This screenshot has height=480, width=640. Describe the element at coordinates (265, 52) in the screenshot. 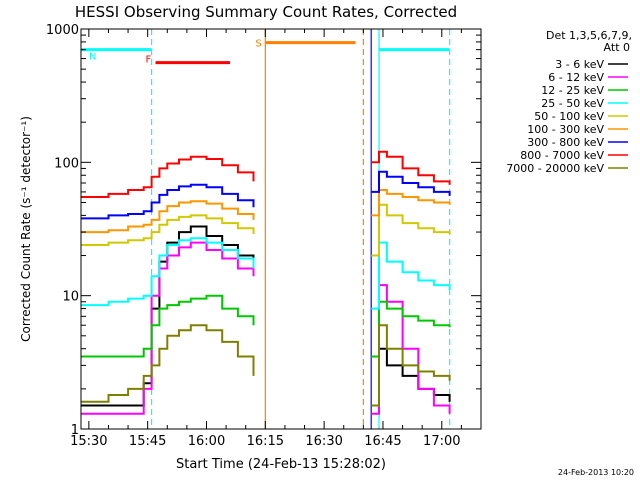

I see `status-flag-bars: N F S` at that location.